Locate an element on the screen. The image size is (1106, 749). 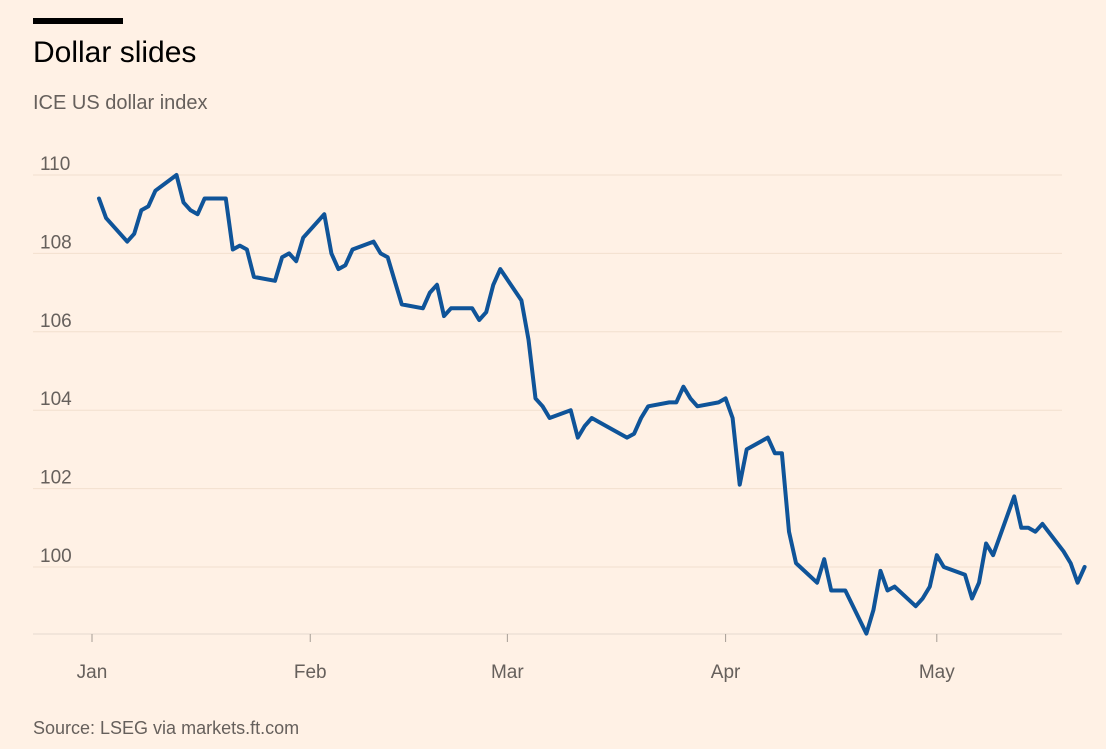
chart-title: Dollar slides is located at coordinates (115, 52).